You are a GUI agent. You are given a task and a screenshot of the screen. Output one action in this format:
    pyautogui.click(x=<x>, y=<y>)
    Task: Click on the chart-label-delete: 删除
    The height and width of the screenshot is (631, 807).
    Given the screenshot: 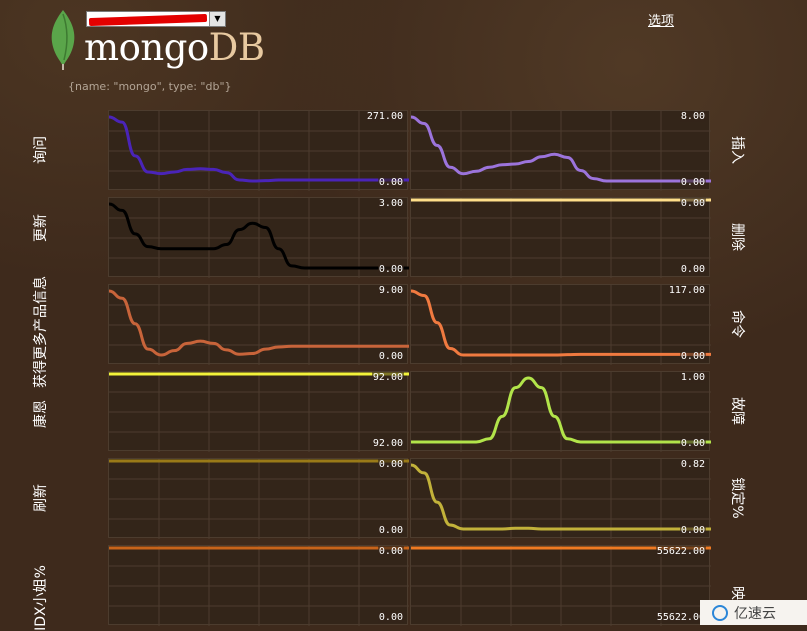 What is the action you would take?
    pyautogui.click(x=737, y=237)
    